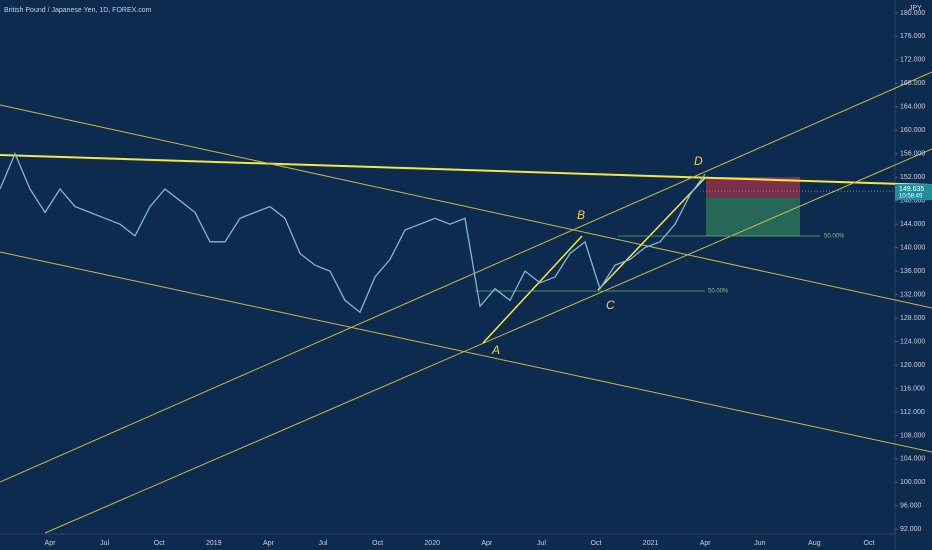 This screenshot has height=550, width=932. Describe the element at coordinates (911, 506) in the screenshot. I see `y-tick-label: 96.000` at that location.